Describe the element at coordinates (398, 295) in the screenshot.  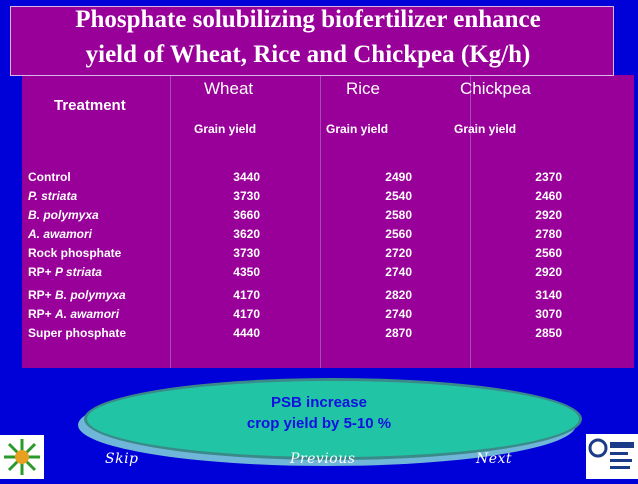
I see `yield-rice: 2820` at that location.